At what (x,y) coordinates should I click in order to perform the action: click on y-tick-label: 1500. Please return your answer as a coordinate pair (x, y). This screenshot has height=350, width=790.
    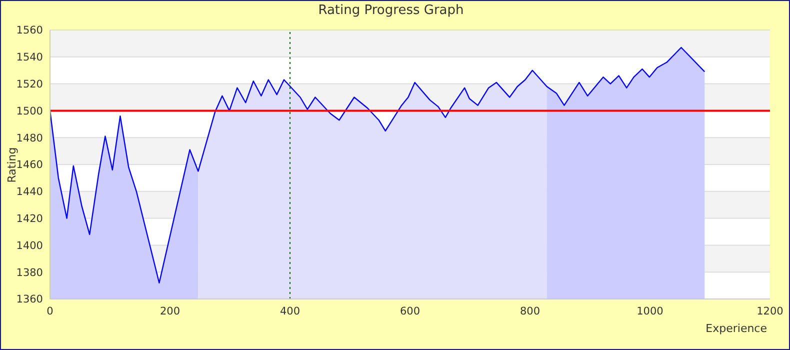
    Looking at the image, I should click on (29, 111).